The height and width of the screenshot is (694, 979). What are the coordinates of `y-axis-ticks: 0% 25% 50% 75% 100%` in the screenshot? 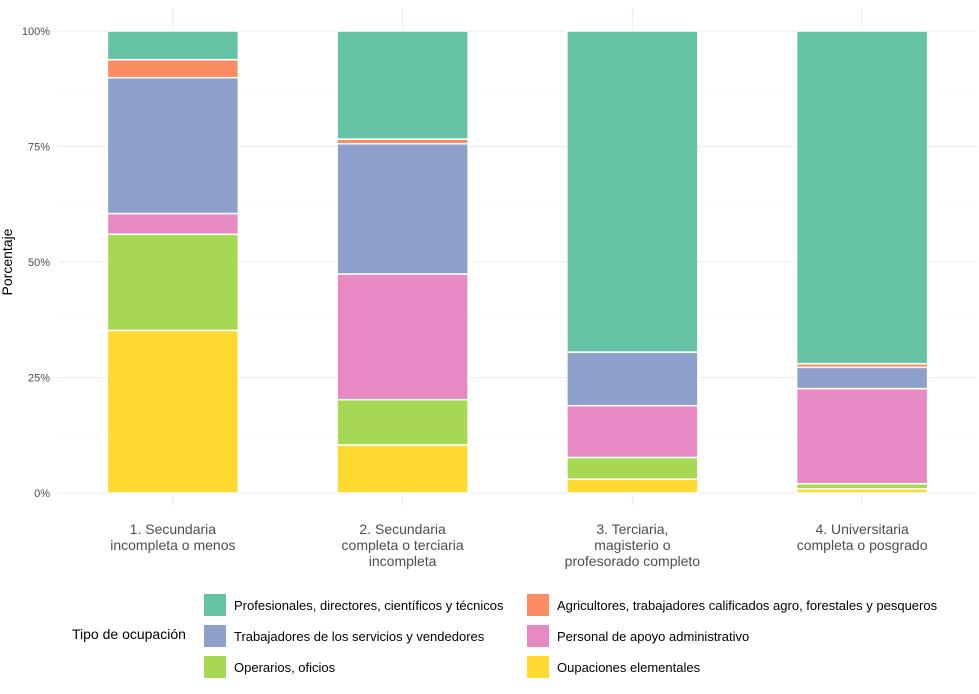 It's located at (36, 263).